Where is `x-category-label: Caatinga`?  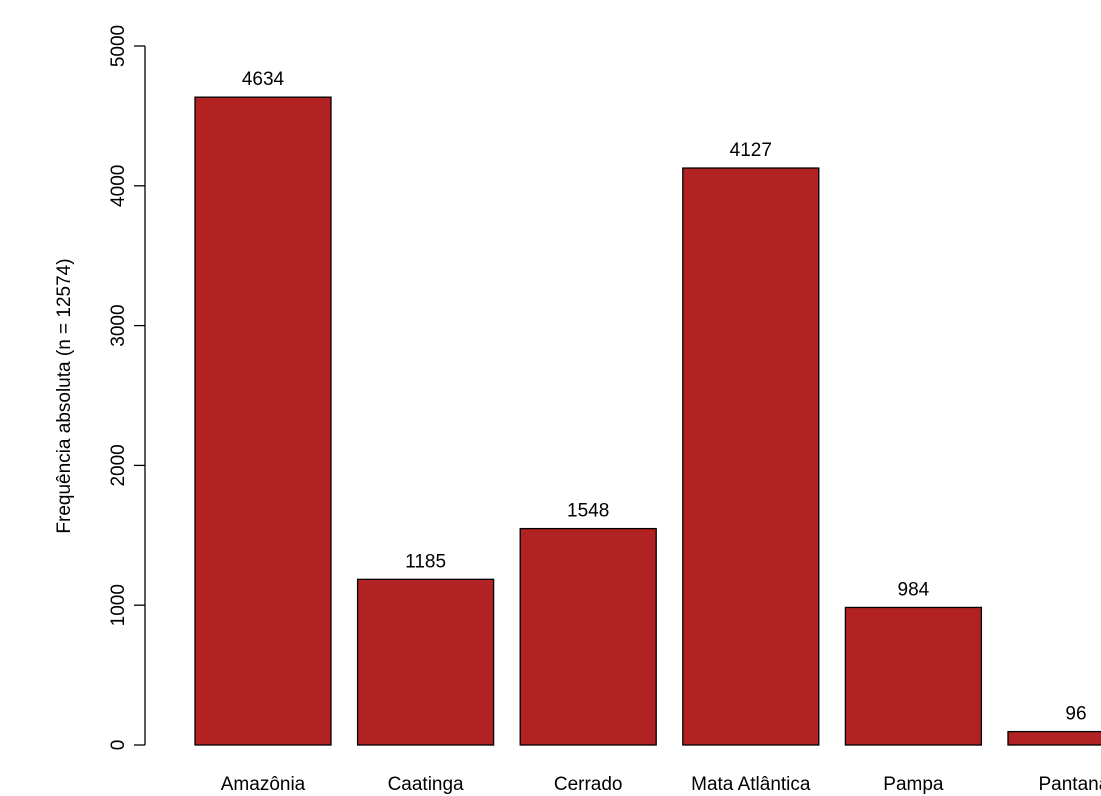
x-category-label: Caatinga is located at coordinates (426, 784).